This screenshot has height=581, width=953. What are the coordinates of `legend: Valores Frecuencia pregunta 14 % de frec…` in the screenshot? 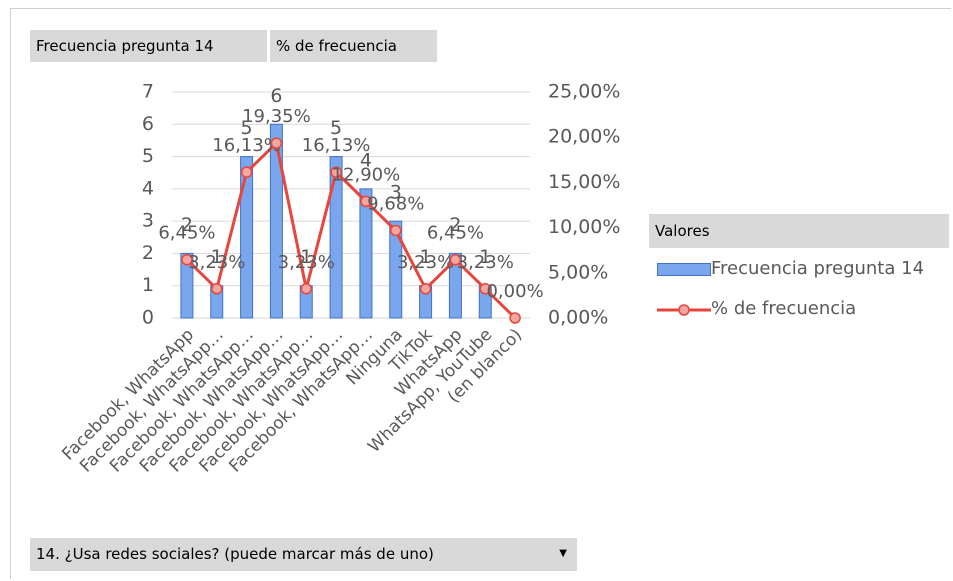 It's located at (799, 267).